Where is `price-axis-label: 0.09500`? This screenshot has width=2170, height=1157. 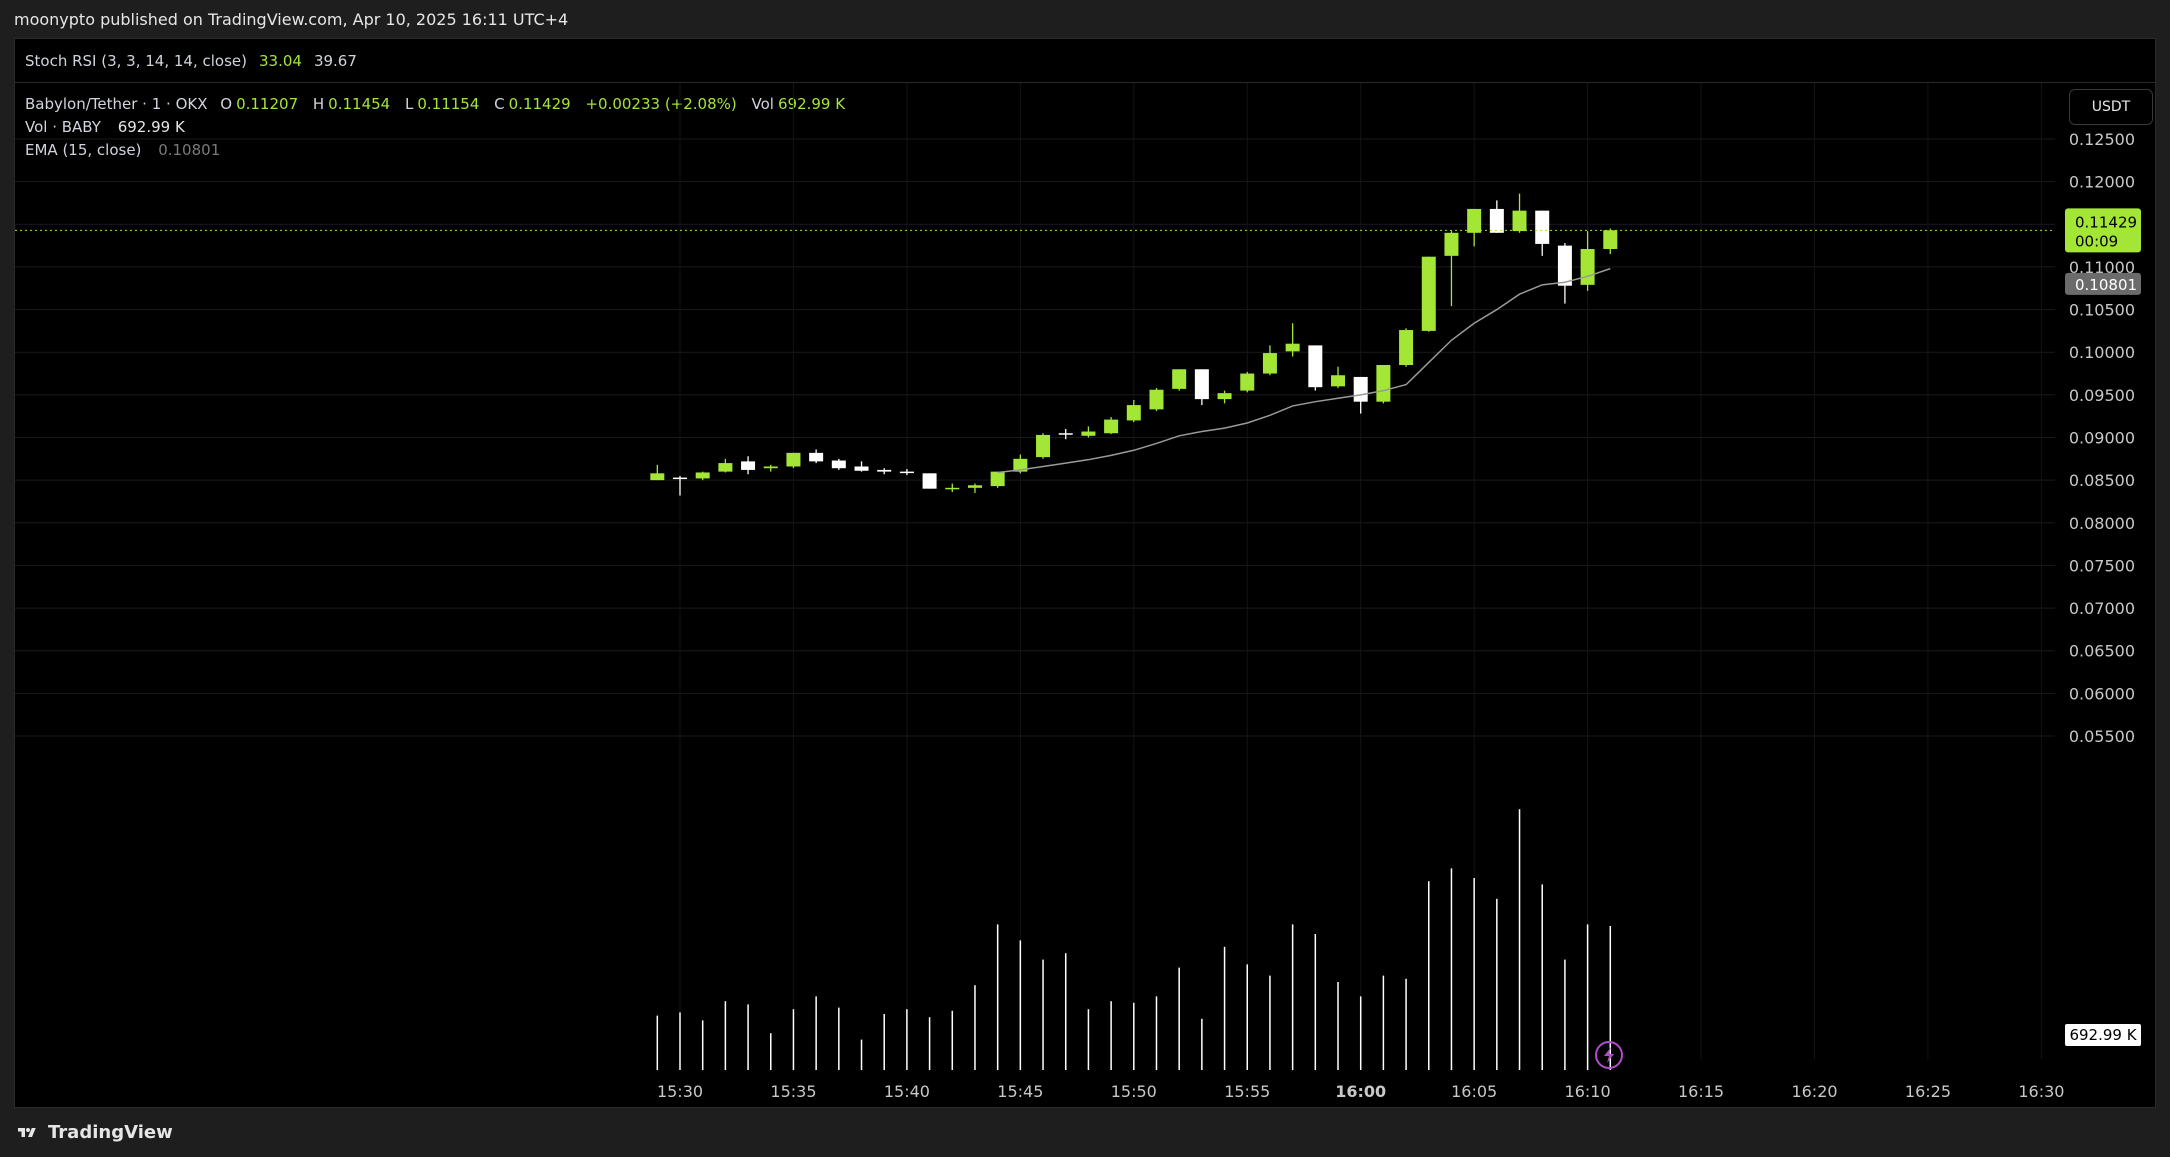 price-axis-label: 0.09500 is located at coordinates (2102, 395).